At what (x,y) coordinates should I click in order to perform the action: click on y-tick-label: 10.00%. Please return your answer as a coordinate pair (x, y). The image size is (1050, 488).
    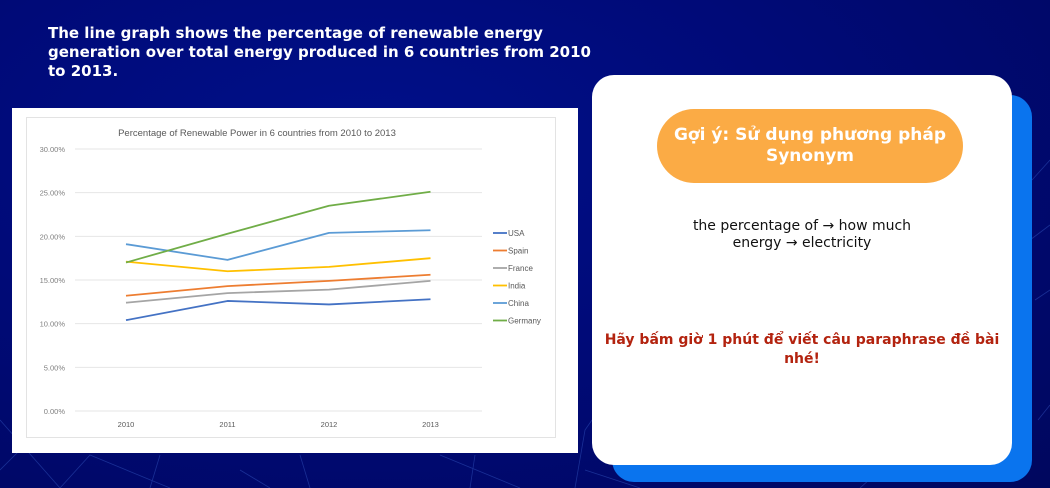
    Looking at the image, I should click on (53, 324).